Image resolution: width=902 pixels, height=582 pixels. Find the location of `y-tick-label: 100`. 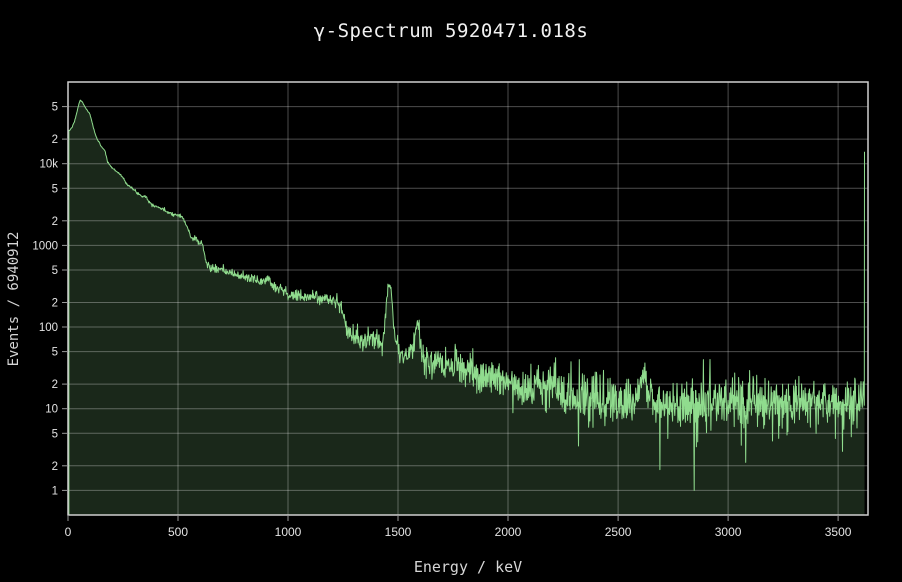

y-tick-label: 100 is located at coordinates (48, 328).